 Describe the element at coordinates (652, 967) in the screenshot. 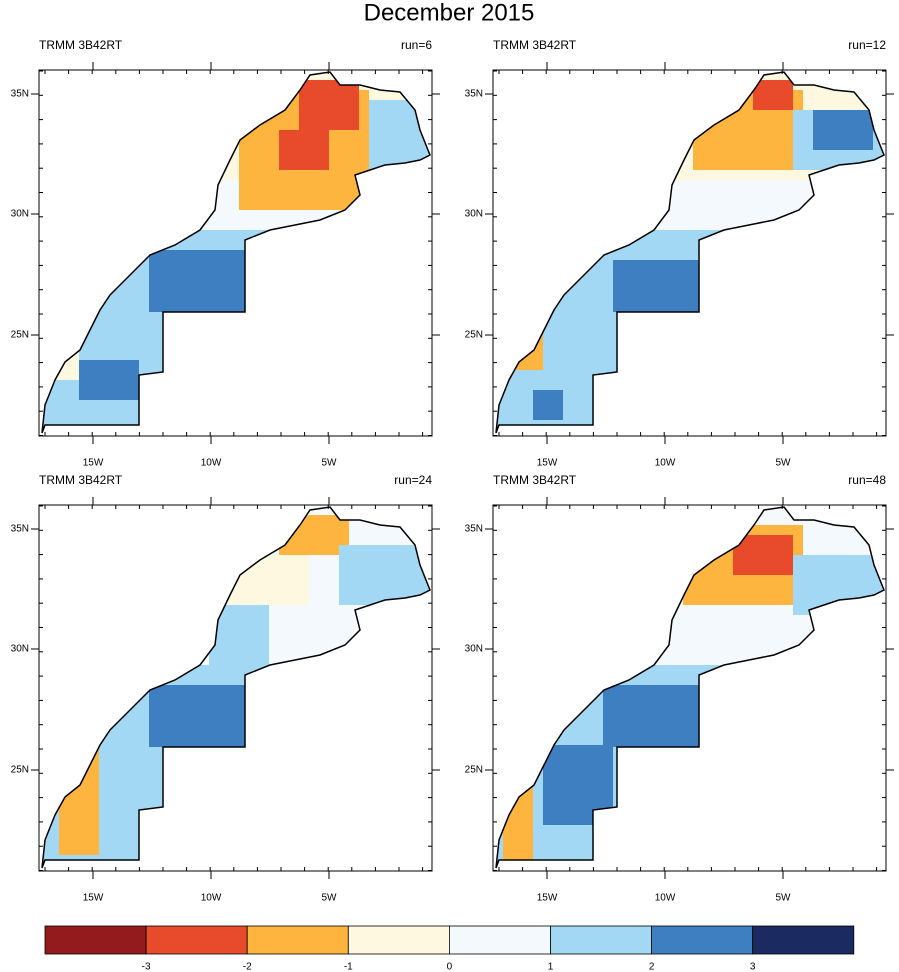

I see `colorbar-label: 2` at that location.